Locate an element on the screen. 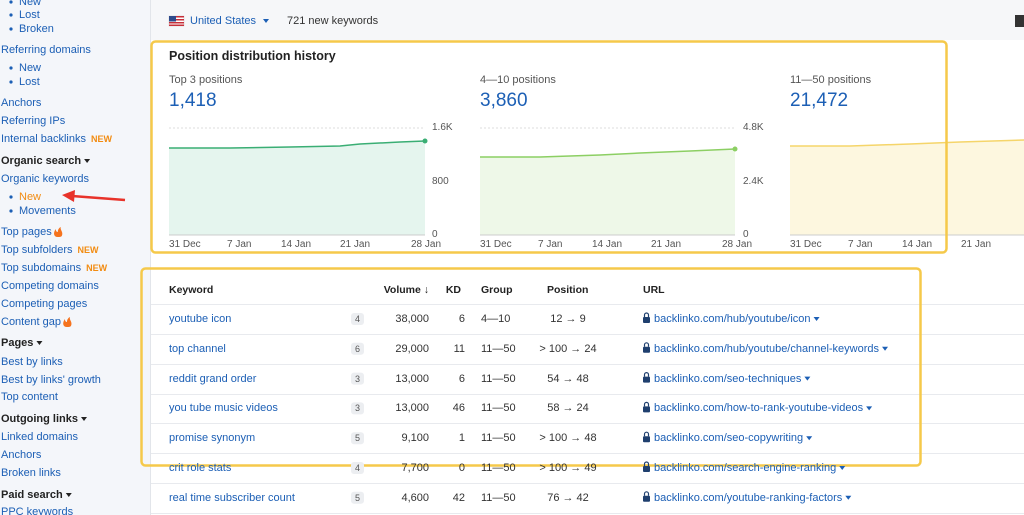 The image size is (1024, 515). chart-value: 1,418 is located at coordinates (193, 100).